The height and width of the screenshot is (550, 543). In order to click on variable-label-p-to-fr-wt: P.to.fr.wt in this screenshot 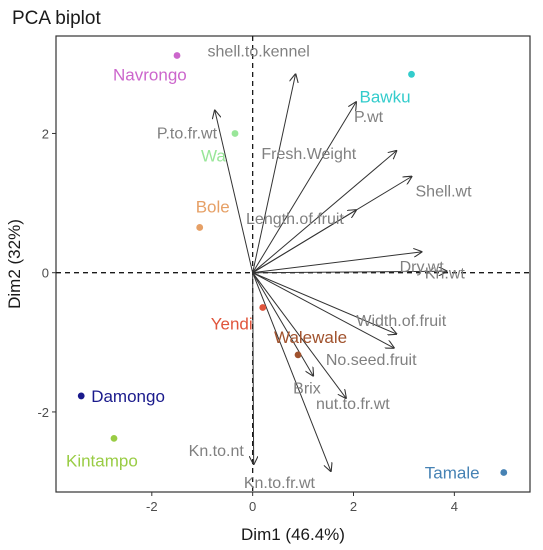, I will do `click(187, 133)`.